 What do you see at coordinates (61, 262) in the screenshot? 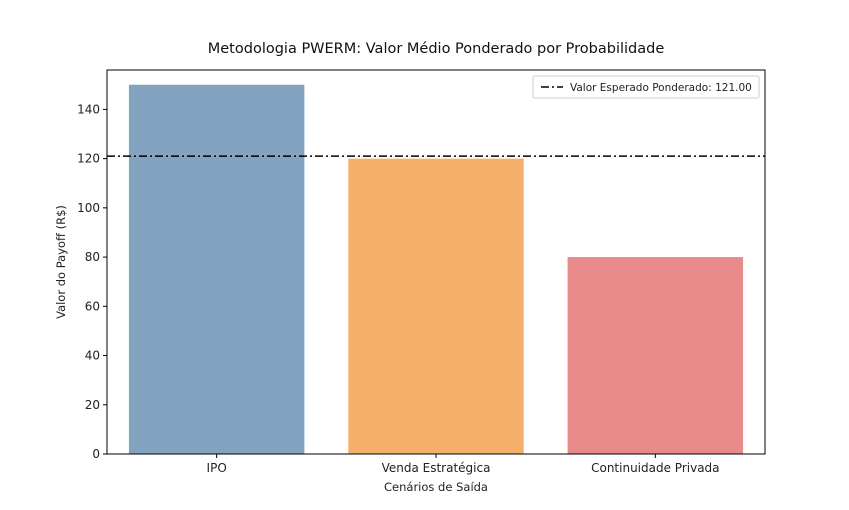
I see `y-axis-label: Valor do Payoff (R$)` at bounding box center [61, 262].